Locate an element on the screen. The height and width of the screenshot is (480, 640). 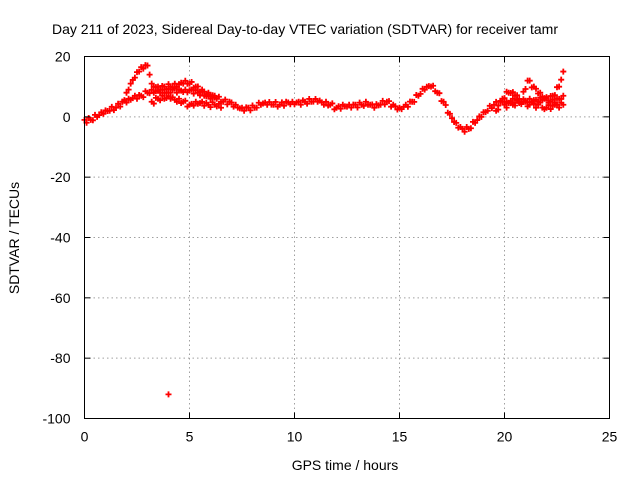
y-tick-label: -40 is located at coordinates (60, 238).